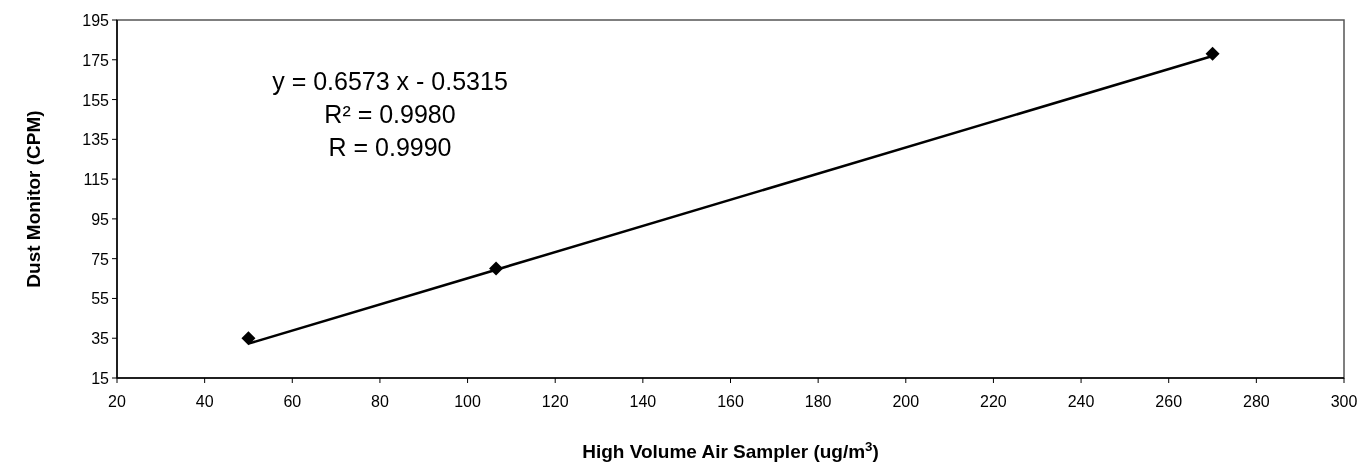 This screenshot has width=1362, height=468. I want to click on y-tick-label: 75, so click(100, 259).